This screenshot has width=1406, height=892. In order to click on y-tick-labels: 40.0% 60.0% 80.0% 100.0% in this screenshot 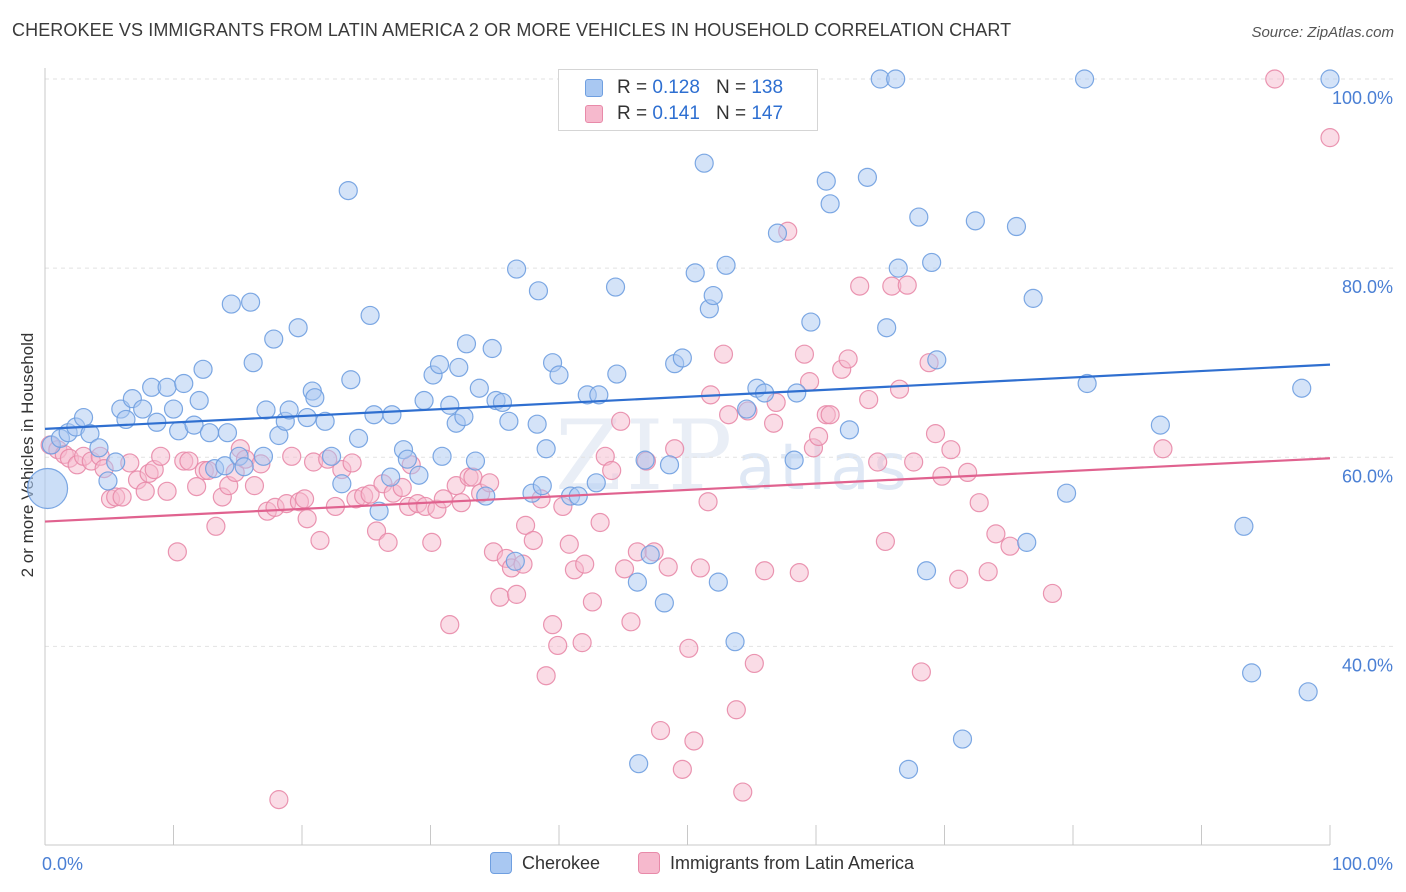, I will do `click(1362, 381)`.